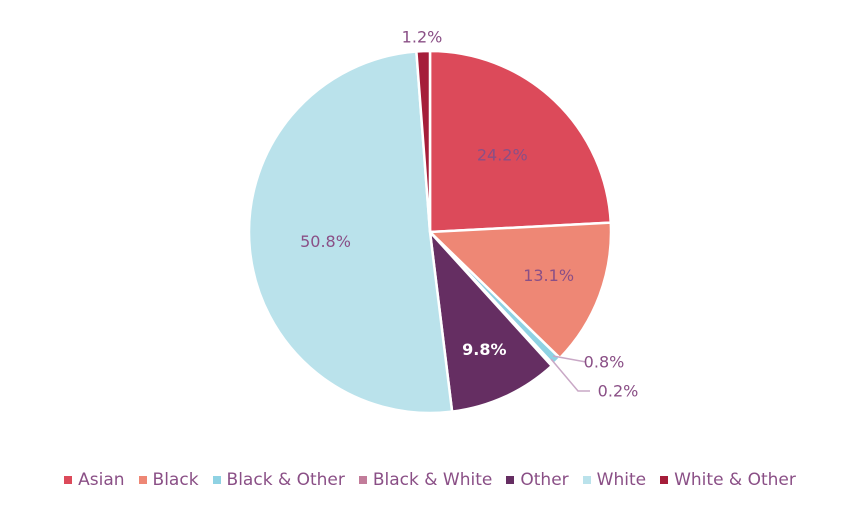 The width and height of the screenshot is (860, 512). I want to click on legend-item-other: Other, so click(537, 480).